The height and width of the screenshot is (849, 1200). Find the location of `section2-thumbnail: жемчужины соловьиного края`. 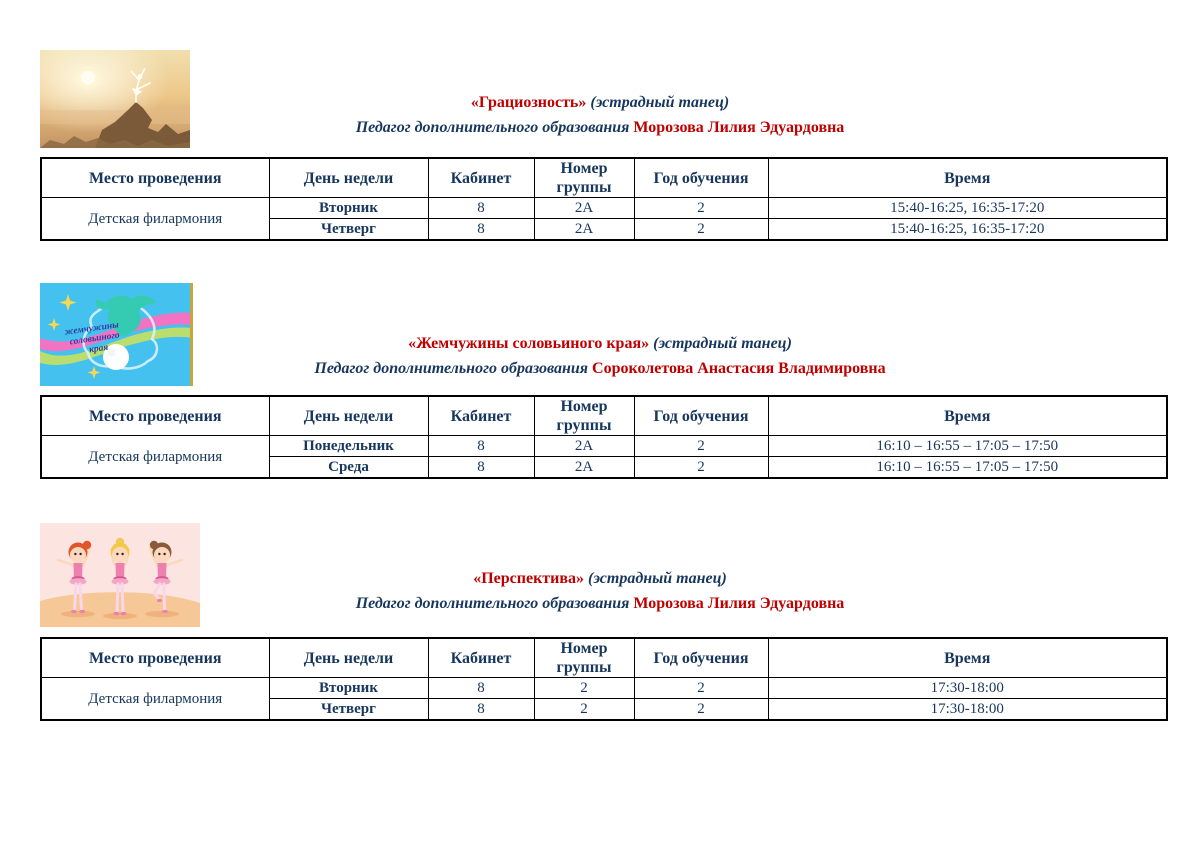

section2-thumbnail: жемчужины соловьиного края is located at coordinates (116, 334).